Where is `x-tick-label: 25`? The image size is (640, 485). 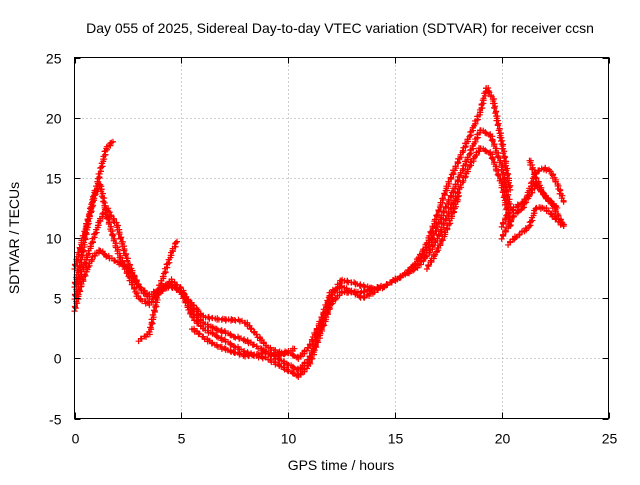
x-tick-label: 25 is located at coordinates (610, 439).